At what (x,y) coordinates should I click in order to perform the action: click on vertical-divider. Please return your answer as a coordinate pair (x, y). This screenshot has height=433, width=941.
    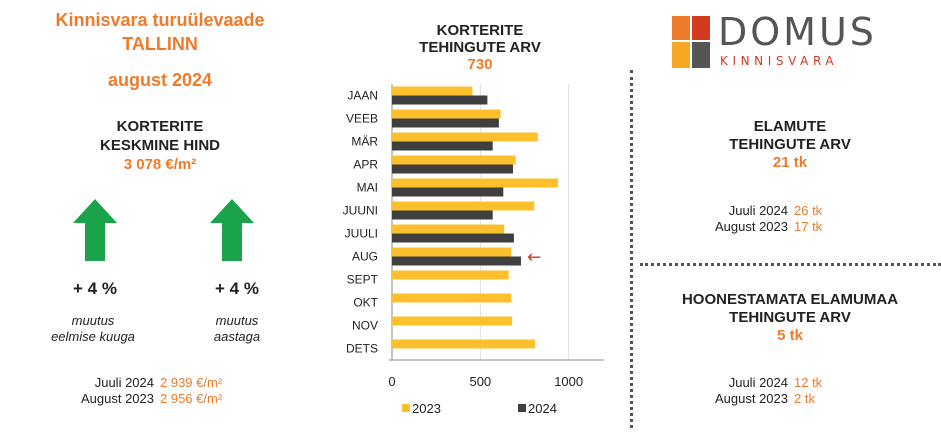
    Looking at the image, I should click on (631, 249).